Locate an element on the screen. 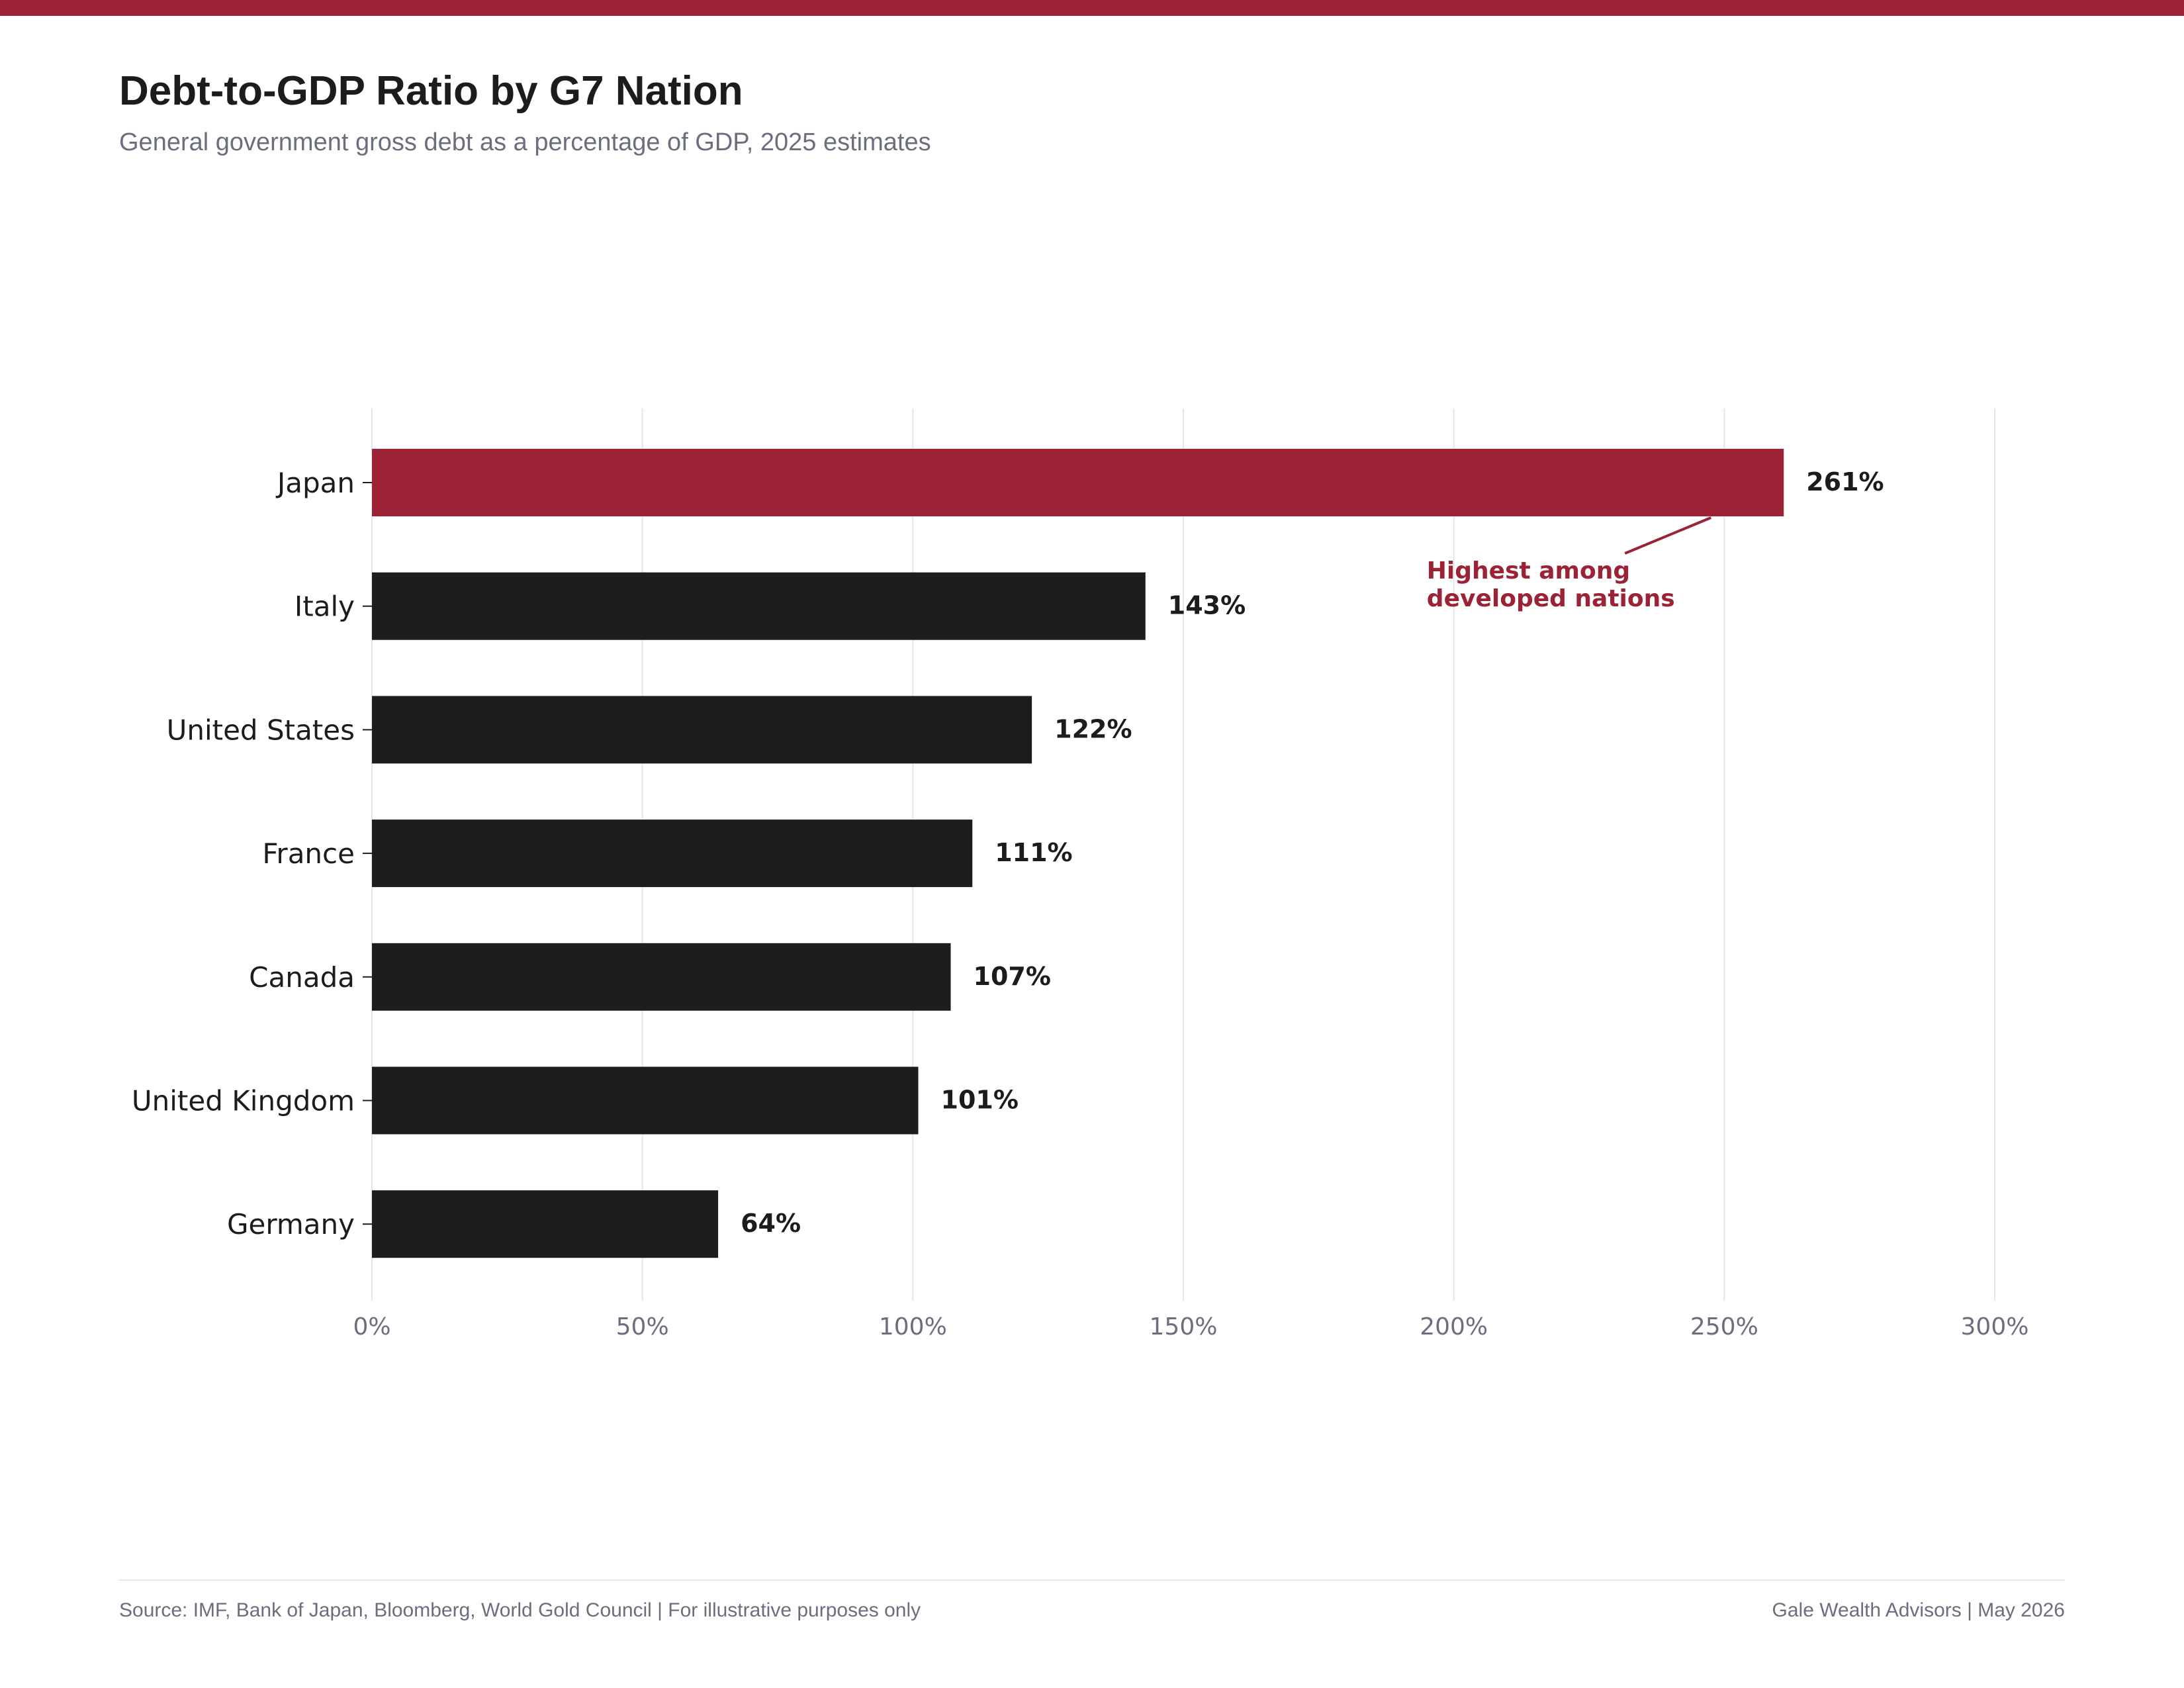 This screenshot has height=1688, width=2184. bar-united-states is located at coordinates (702, 730).